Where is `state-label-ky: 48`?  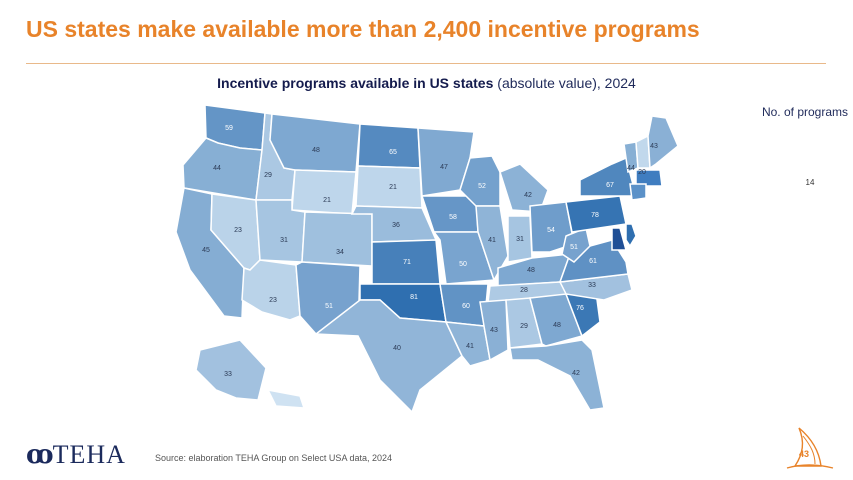
state-label-ky: 48 is located at coordinates (531, 270).